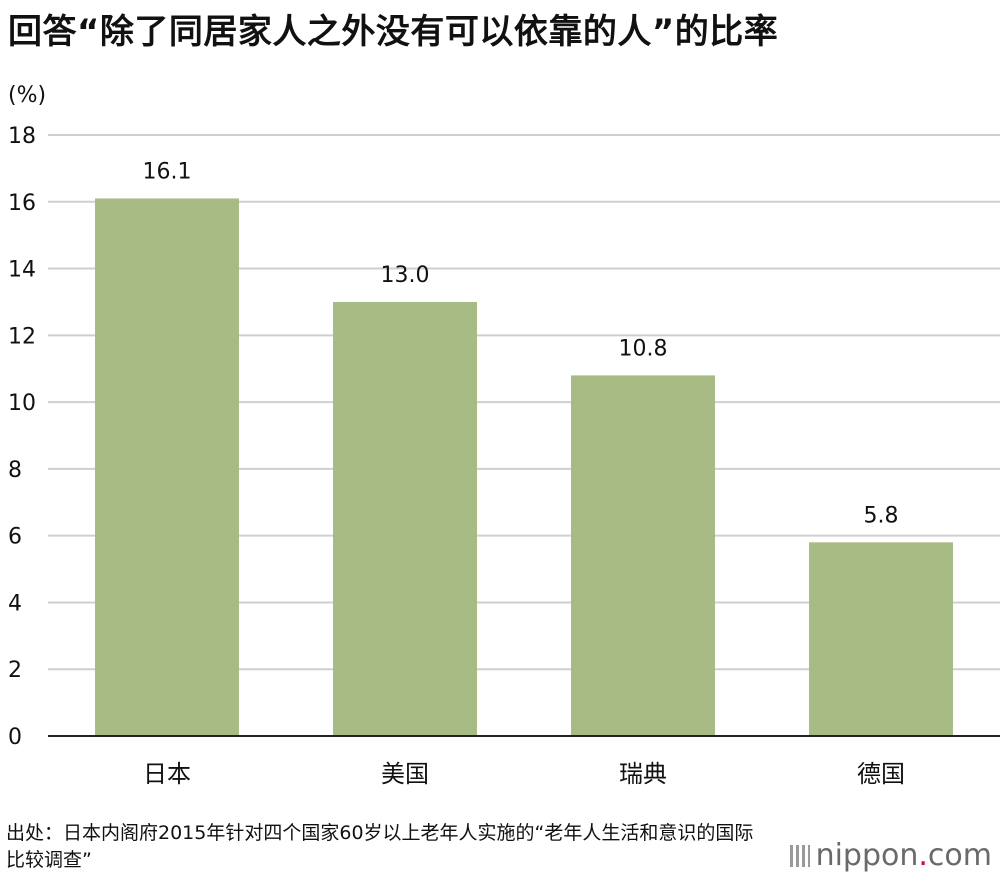 This screenshot has width=1000, height=880. I want to click on y-axis-ticks: 0 2 4 6 8 10 12 14 16 18, so click(22, 437).